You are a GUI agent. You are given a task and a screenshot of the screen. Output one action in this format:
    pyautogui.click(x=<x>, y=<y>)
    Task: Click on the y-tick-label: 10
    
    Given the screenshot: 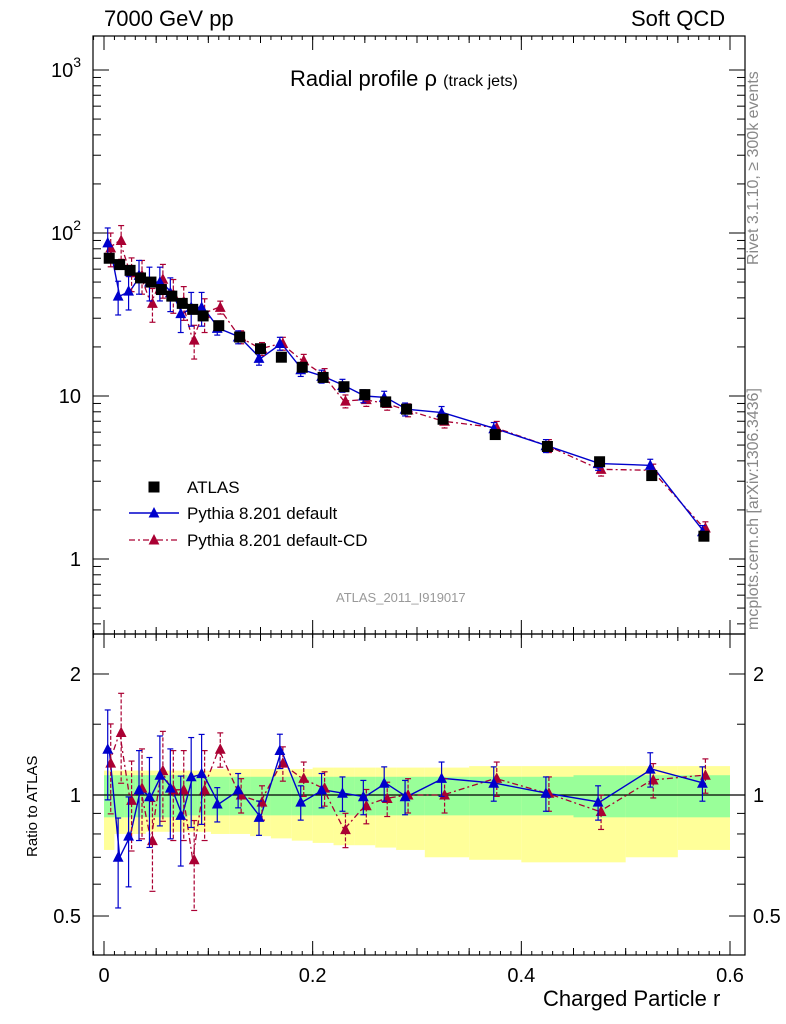 What is the action you would take?
    pyautogui.click(x=70, y=397)
    